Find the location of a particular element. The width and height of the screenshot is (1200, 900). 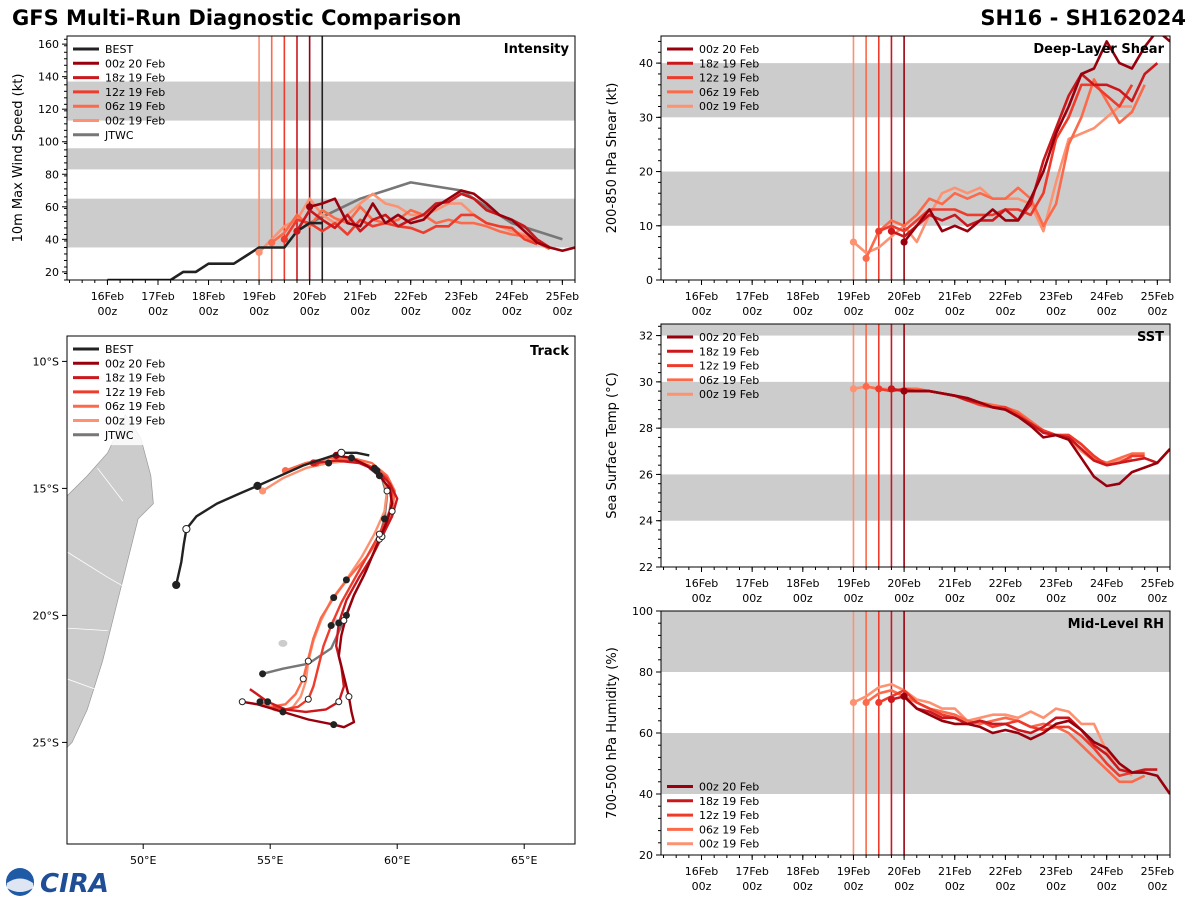

shear-plot-area is located at coordinates (915, 158).